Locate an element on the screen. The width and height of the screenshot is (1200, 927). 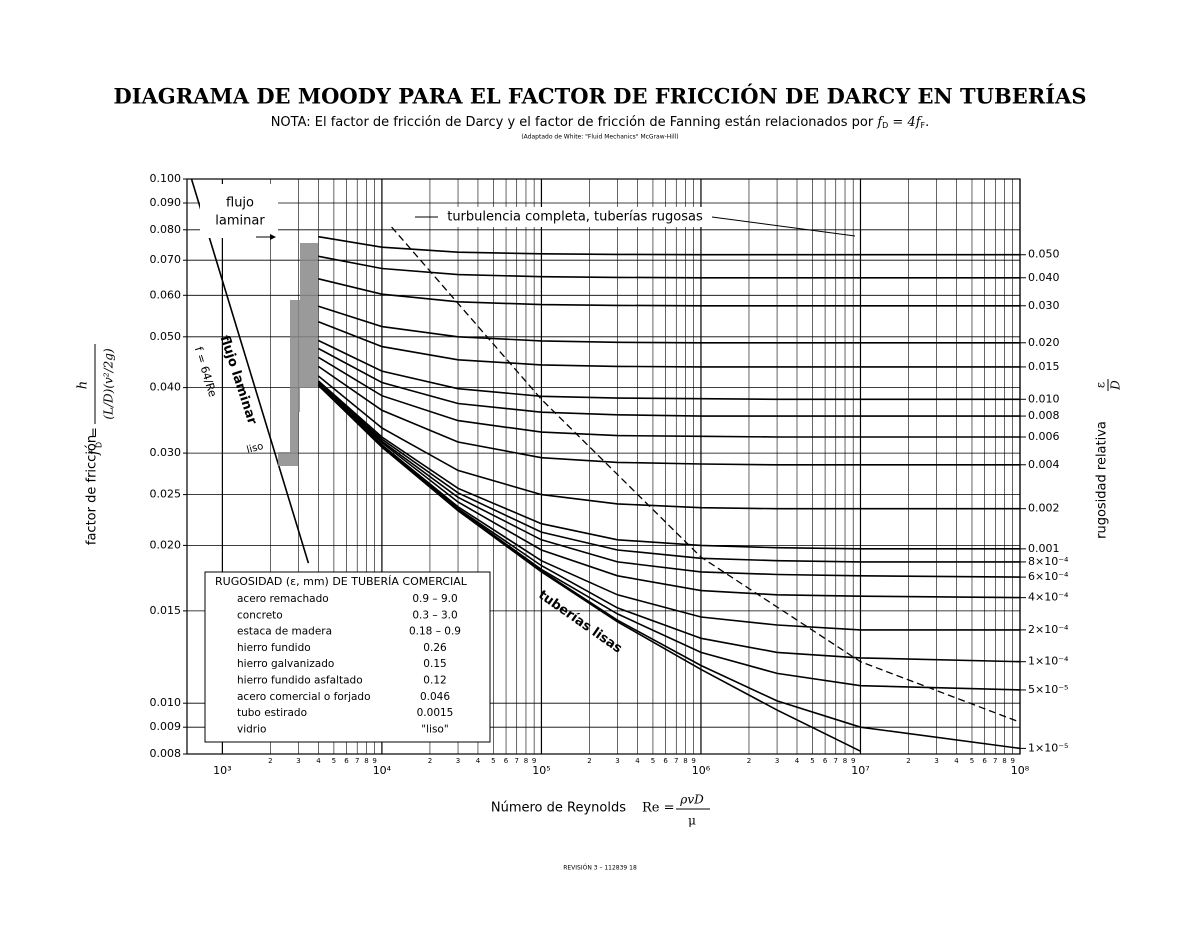
note-formula: = 4f is located at coordinates (905, 122).